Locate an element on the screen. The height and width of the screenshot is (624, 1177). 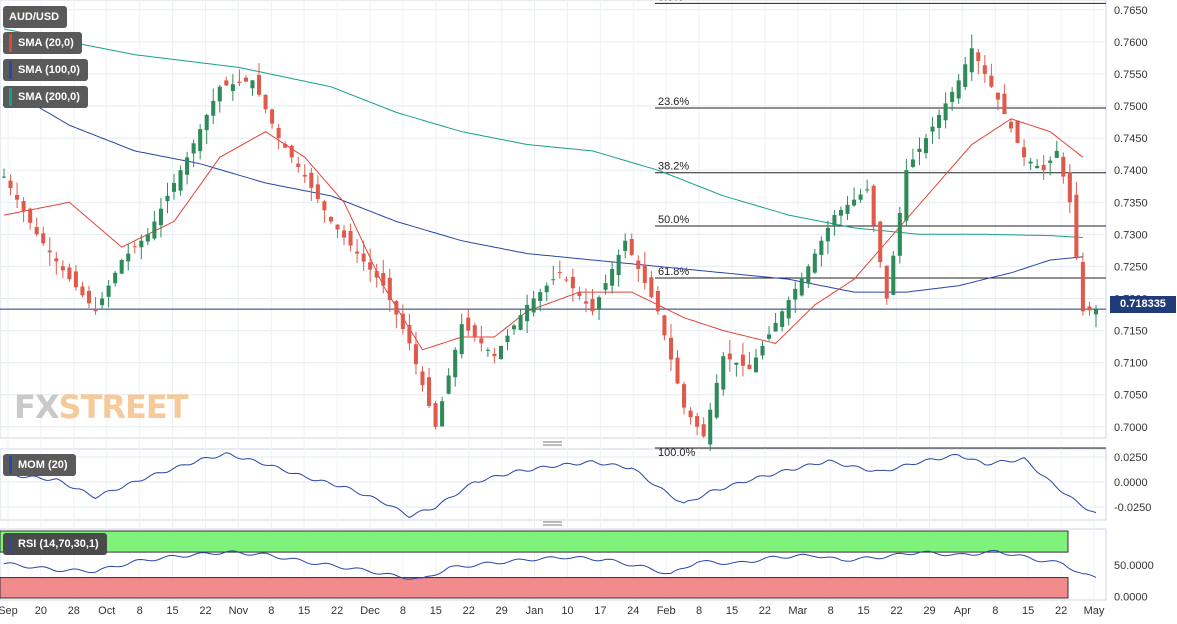
mom-legend: MOM (20) is located at coordinates (39, 465).